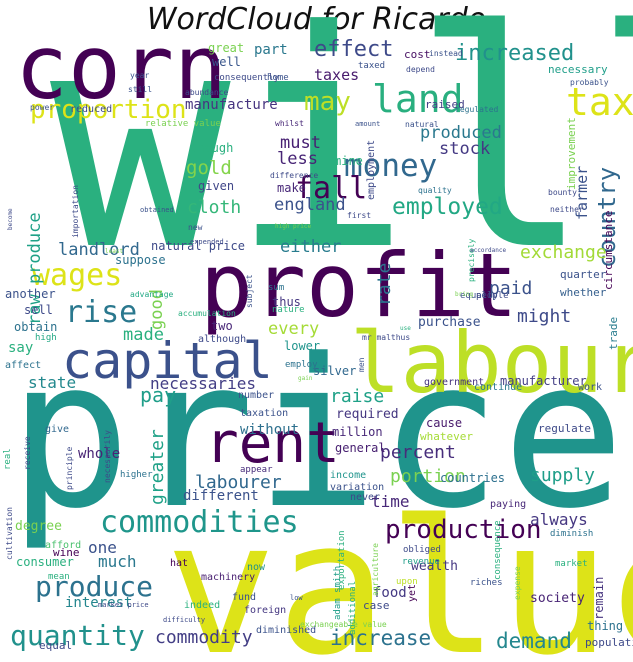  I want to click on cloud-word: necessary, so click(578, 69).